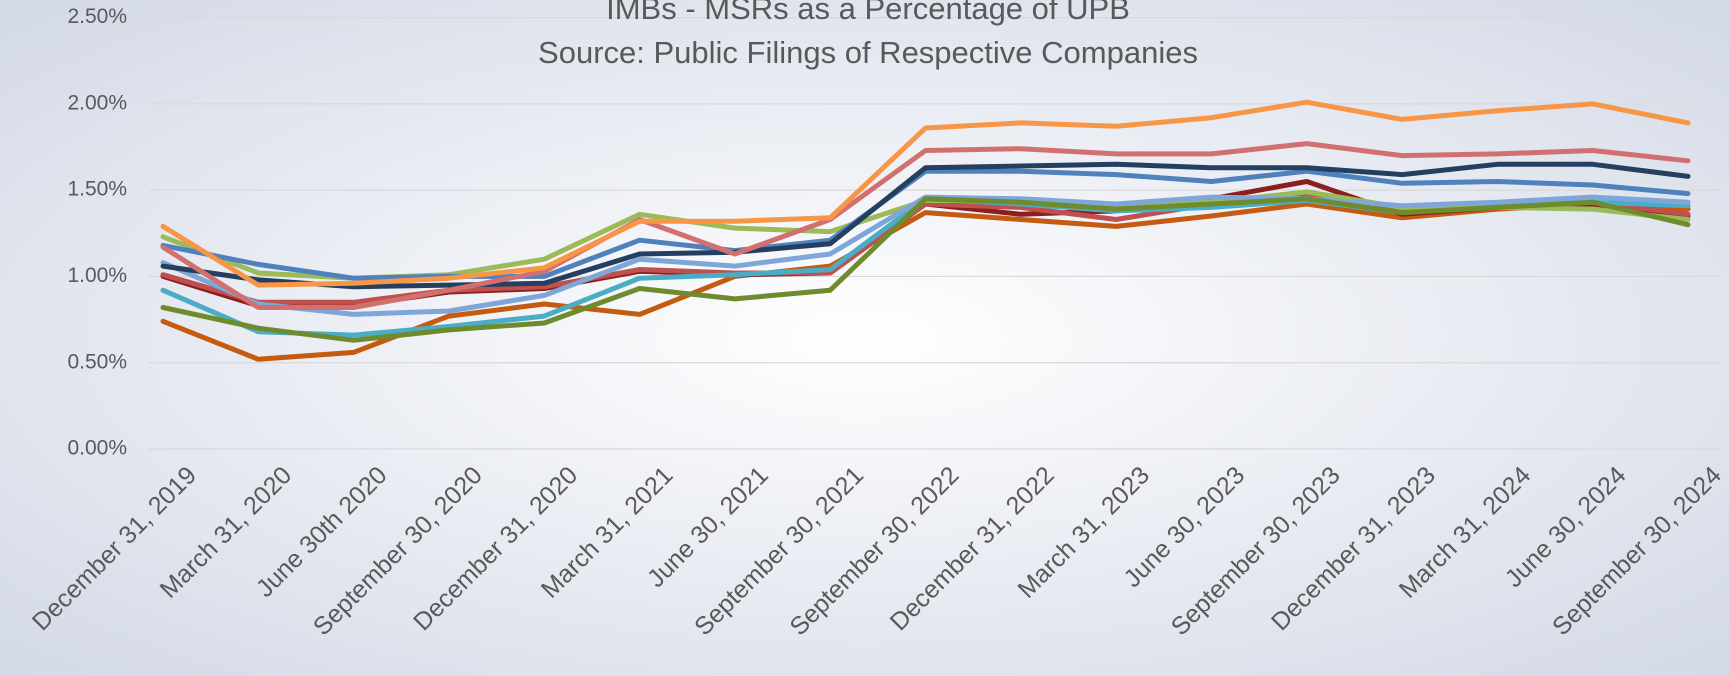 The image size is (1729, 676). I want to click on y-tick-label: 0.00%, so click(97, 448).